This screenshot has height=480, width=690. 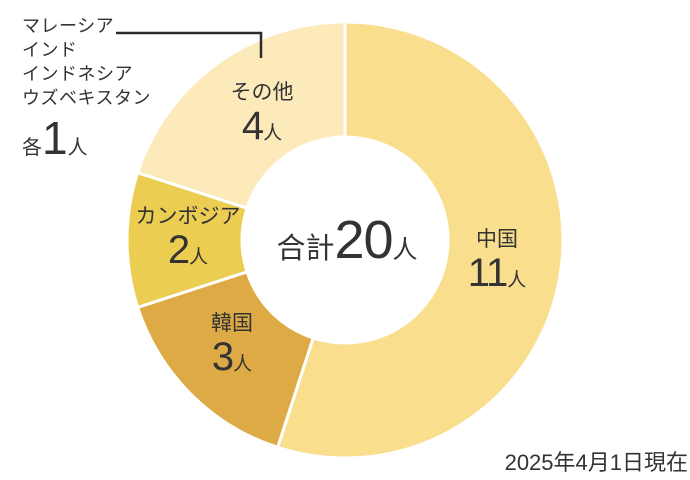 I want to click on donut-slice-korea, so click(x=225, y=359).